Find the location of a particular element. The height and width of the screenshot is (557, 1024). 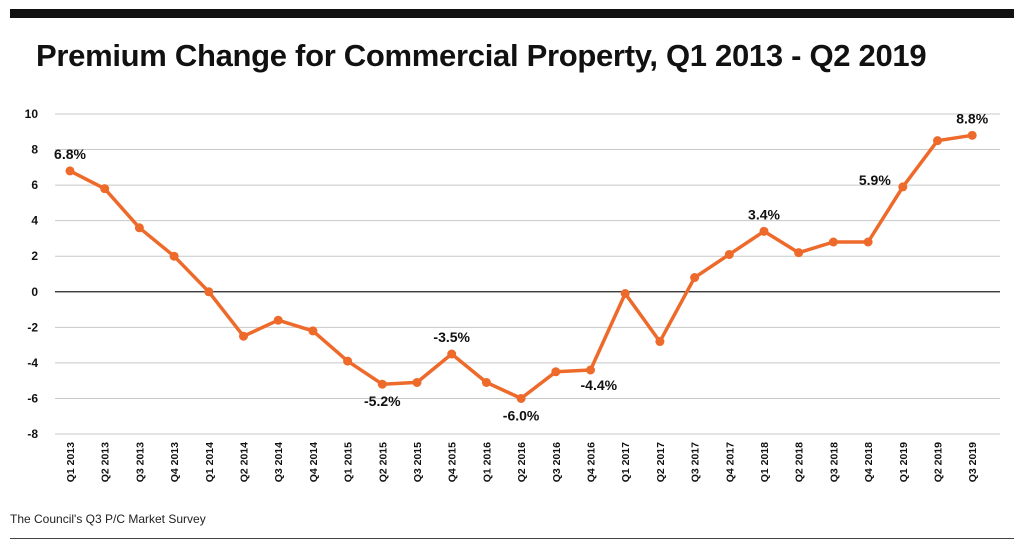

data-label: -4.4% is located at coordinates (599, 385).